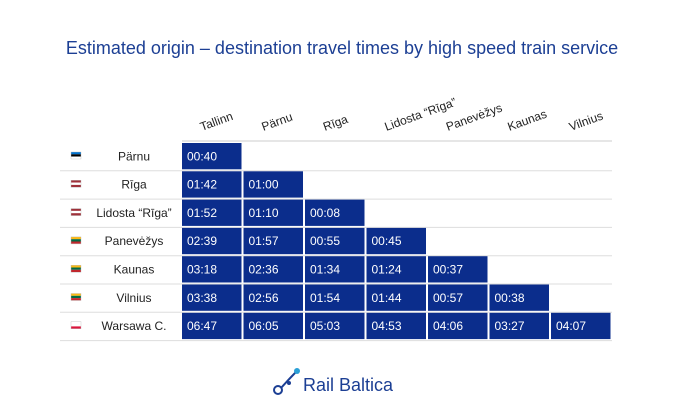  I want to click on cell-value: 03:27, so click(510, 326).